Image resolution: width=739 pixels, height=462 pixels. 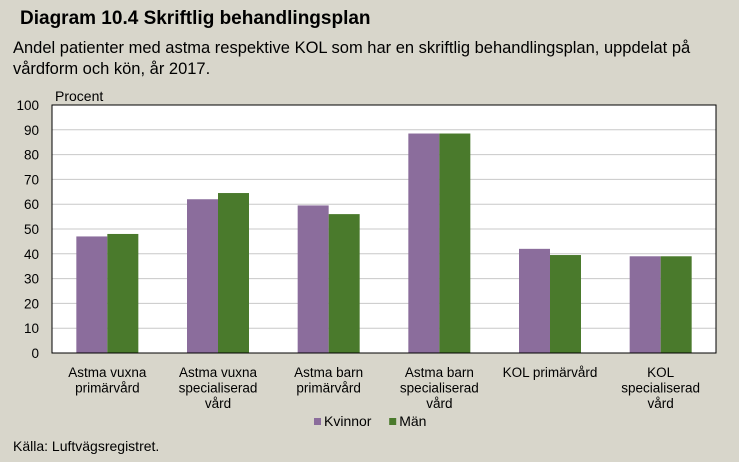 What do you see at coordinates (31, 254) in the screenshot?
I see `y-tick-label: 40` at bounding box center [31, 254].